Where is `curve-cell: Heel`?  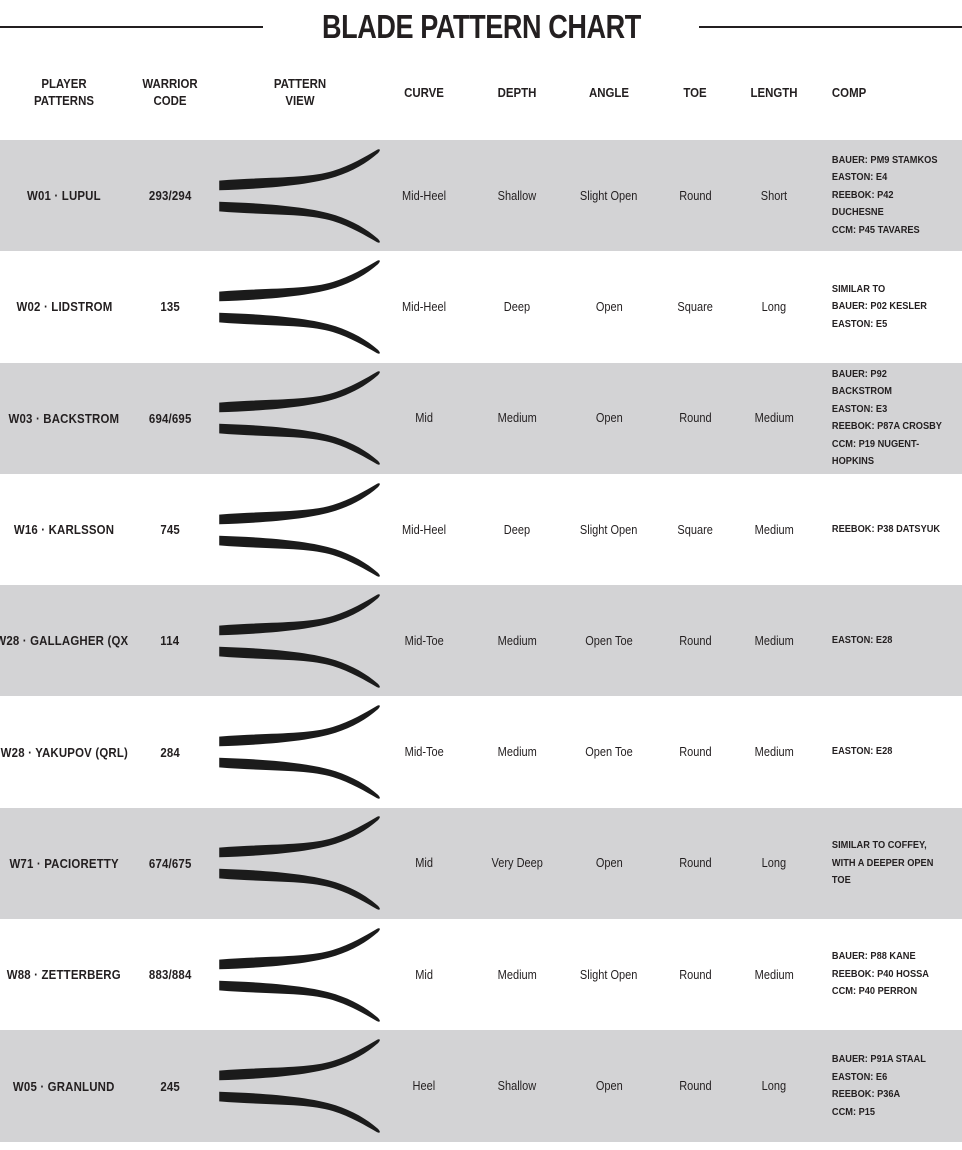
curve-cell: Heel is located at coordinates (424, 1085).